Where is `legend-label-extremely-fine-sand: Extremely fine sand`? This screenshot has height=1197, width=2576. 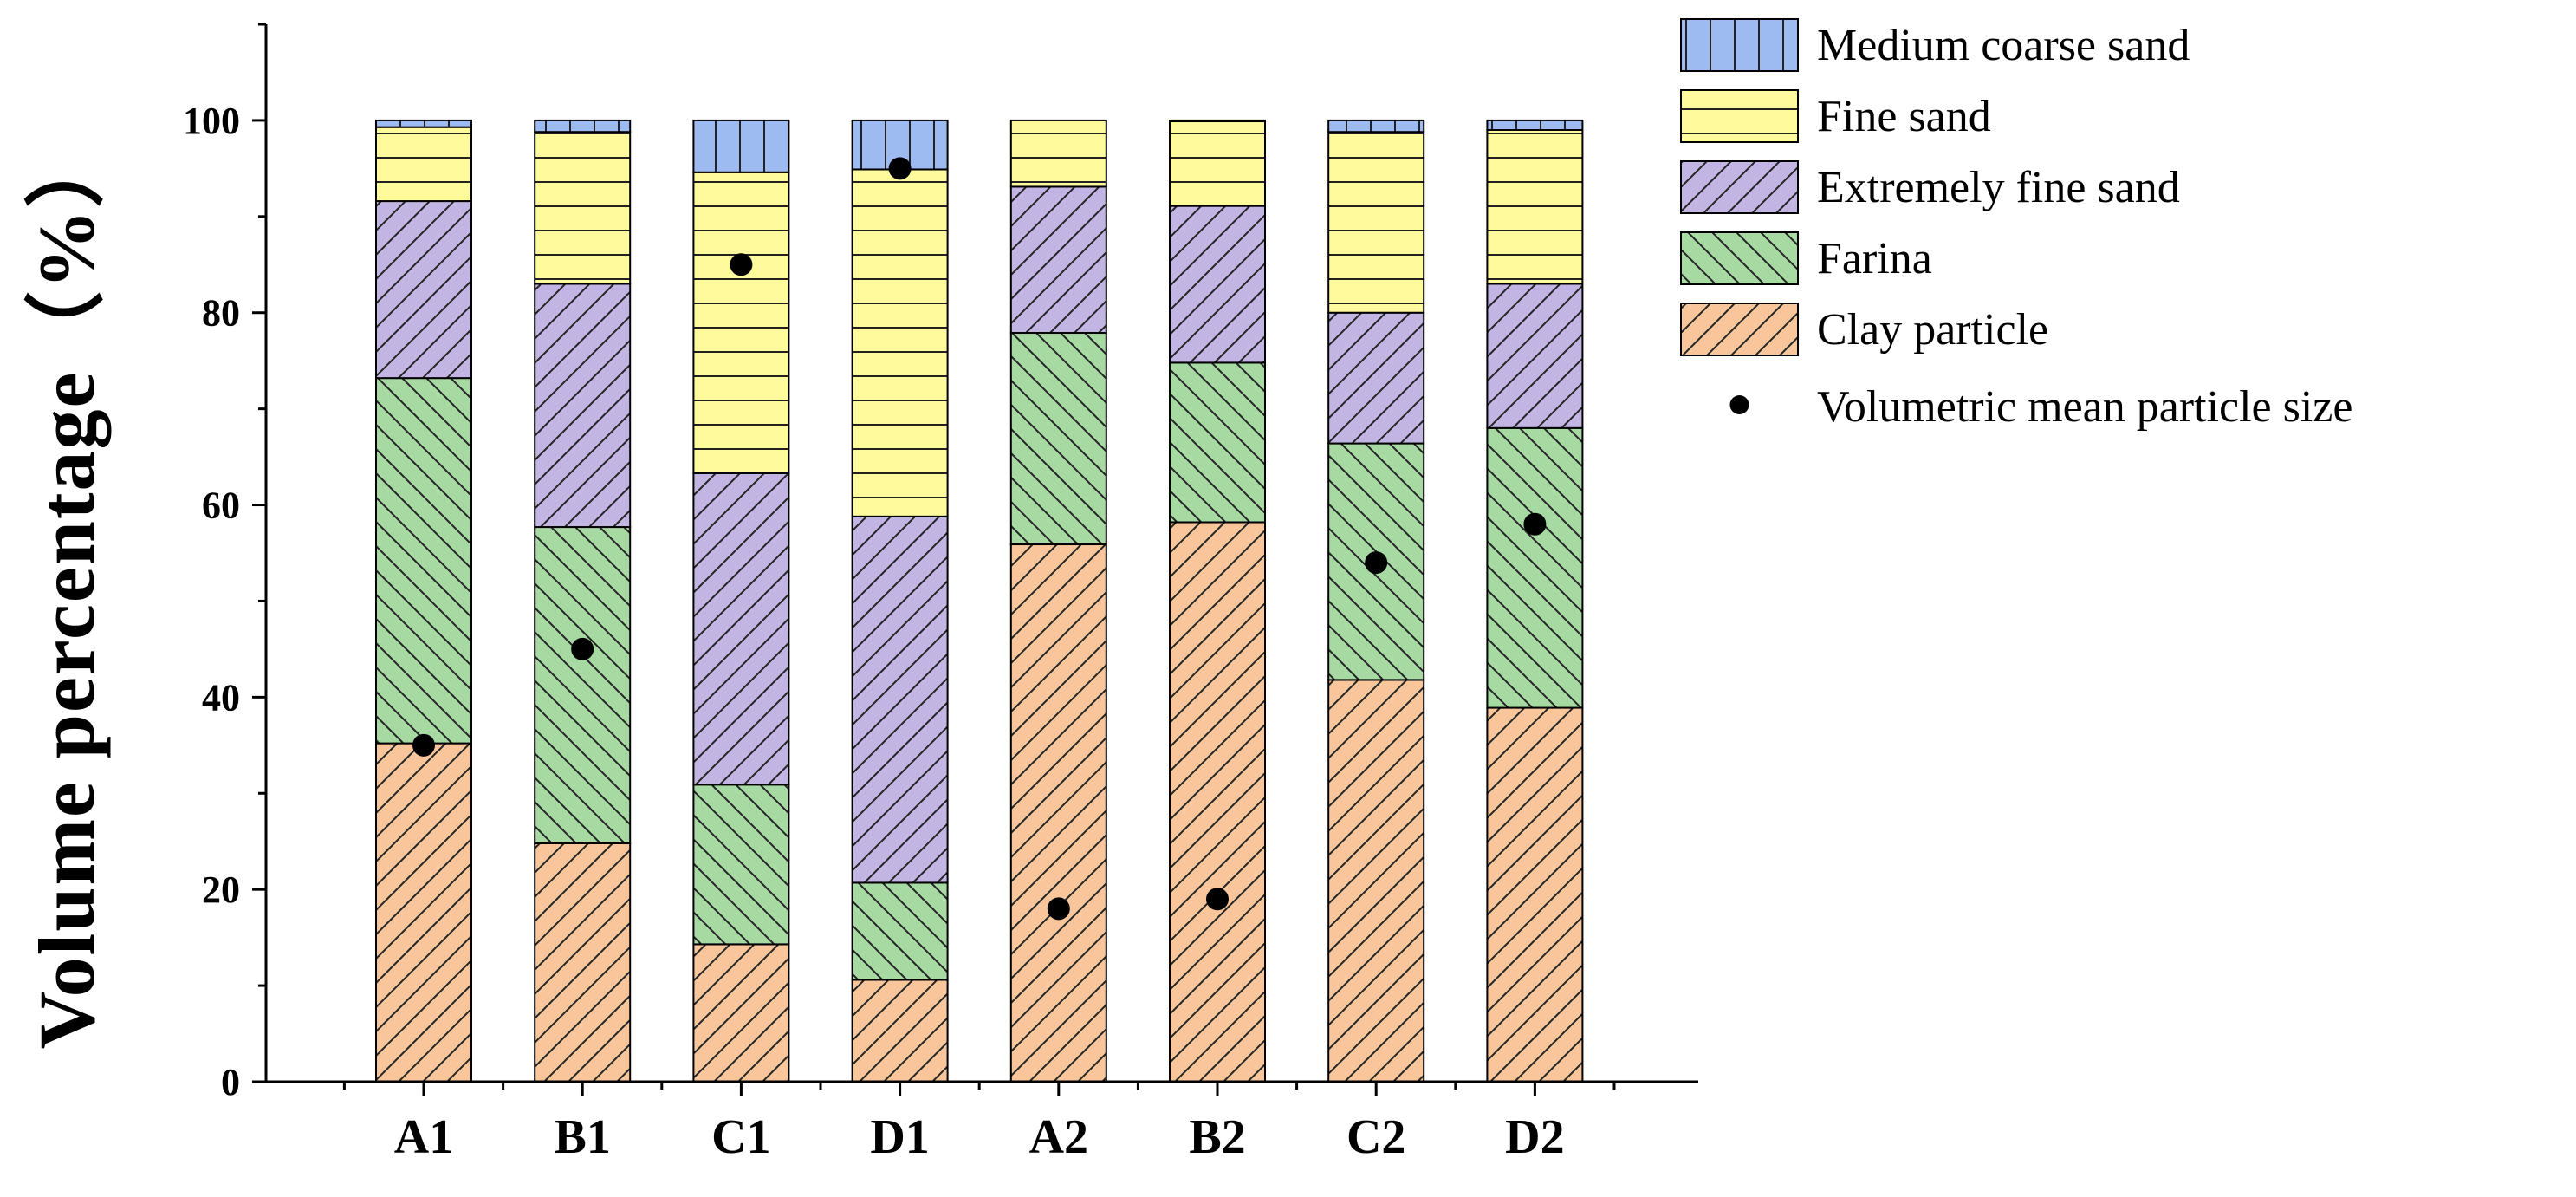
legend-label-extremely-fine-sand: Extremely fine sand is located at coordinates (1999, 187).